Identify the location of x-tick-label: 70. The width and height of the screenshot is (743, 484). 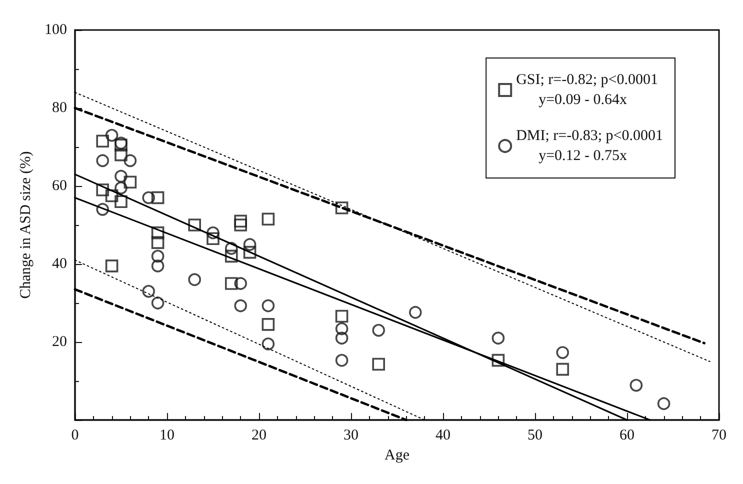
(719, 436).